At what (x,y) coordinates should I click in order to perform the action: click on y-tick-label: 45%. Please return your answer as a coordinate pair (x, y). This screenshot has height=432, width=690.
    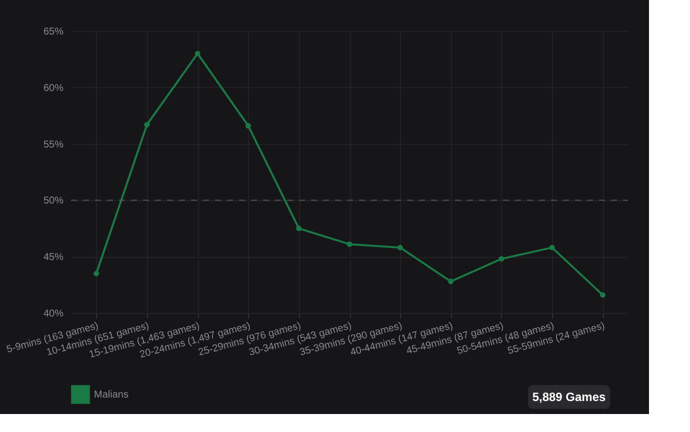
    Looking at the image, I should click on (53, 258).